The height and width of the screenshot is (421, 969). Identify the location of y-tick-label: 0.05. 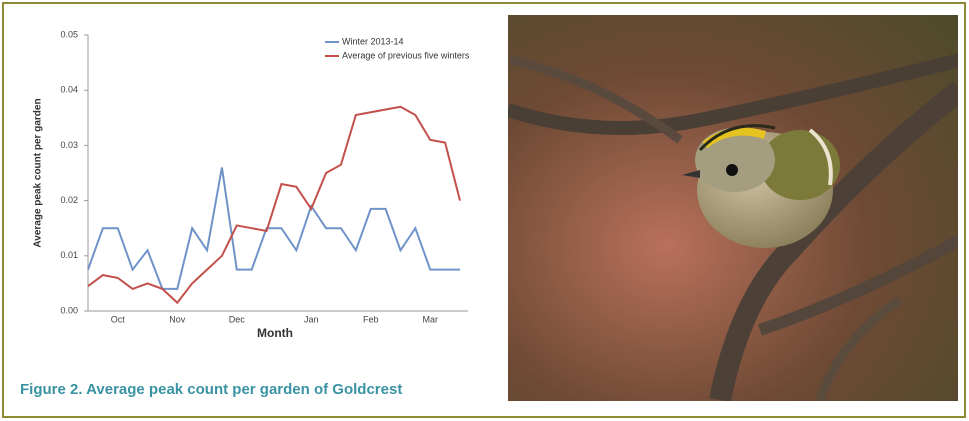
(69, 34).